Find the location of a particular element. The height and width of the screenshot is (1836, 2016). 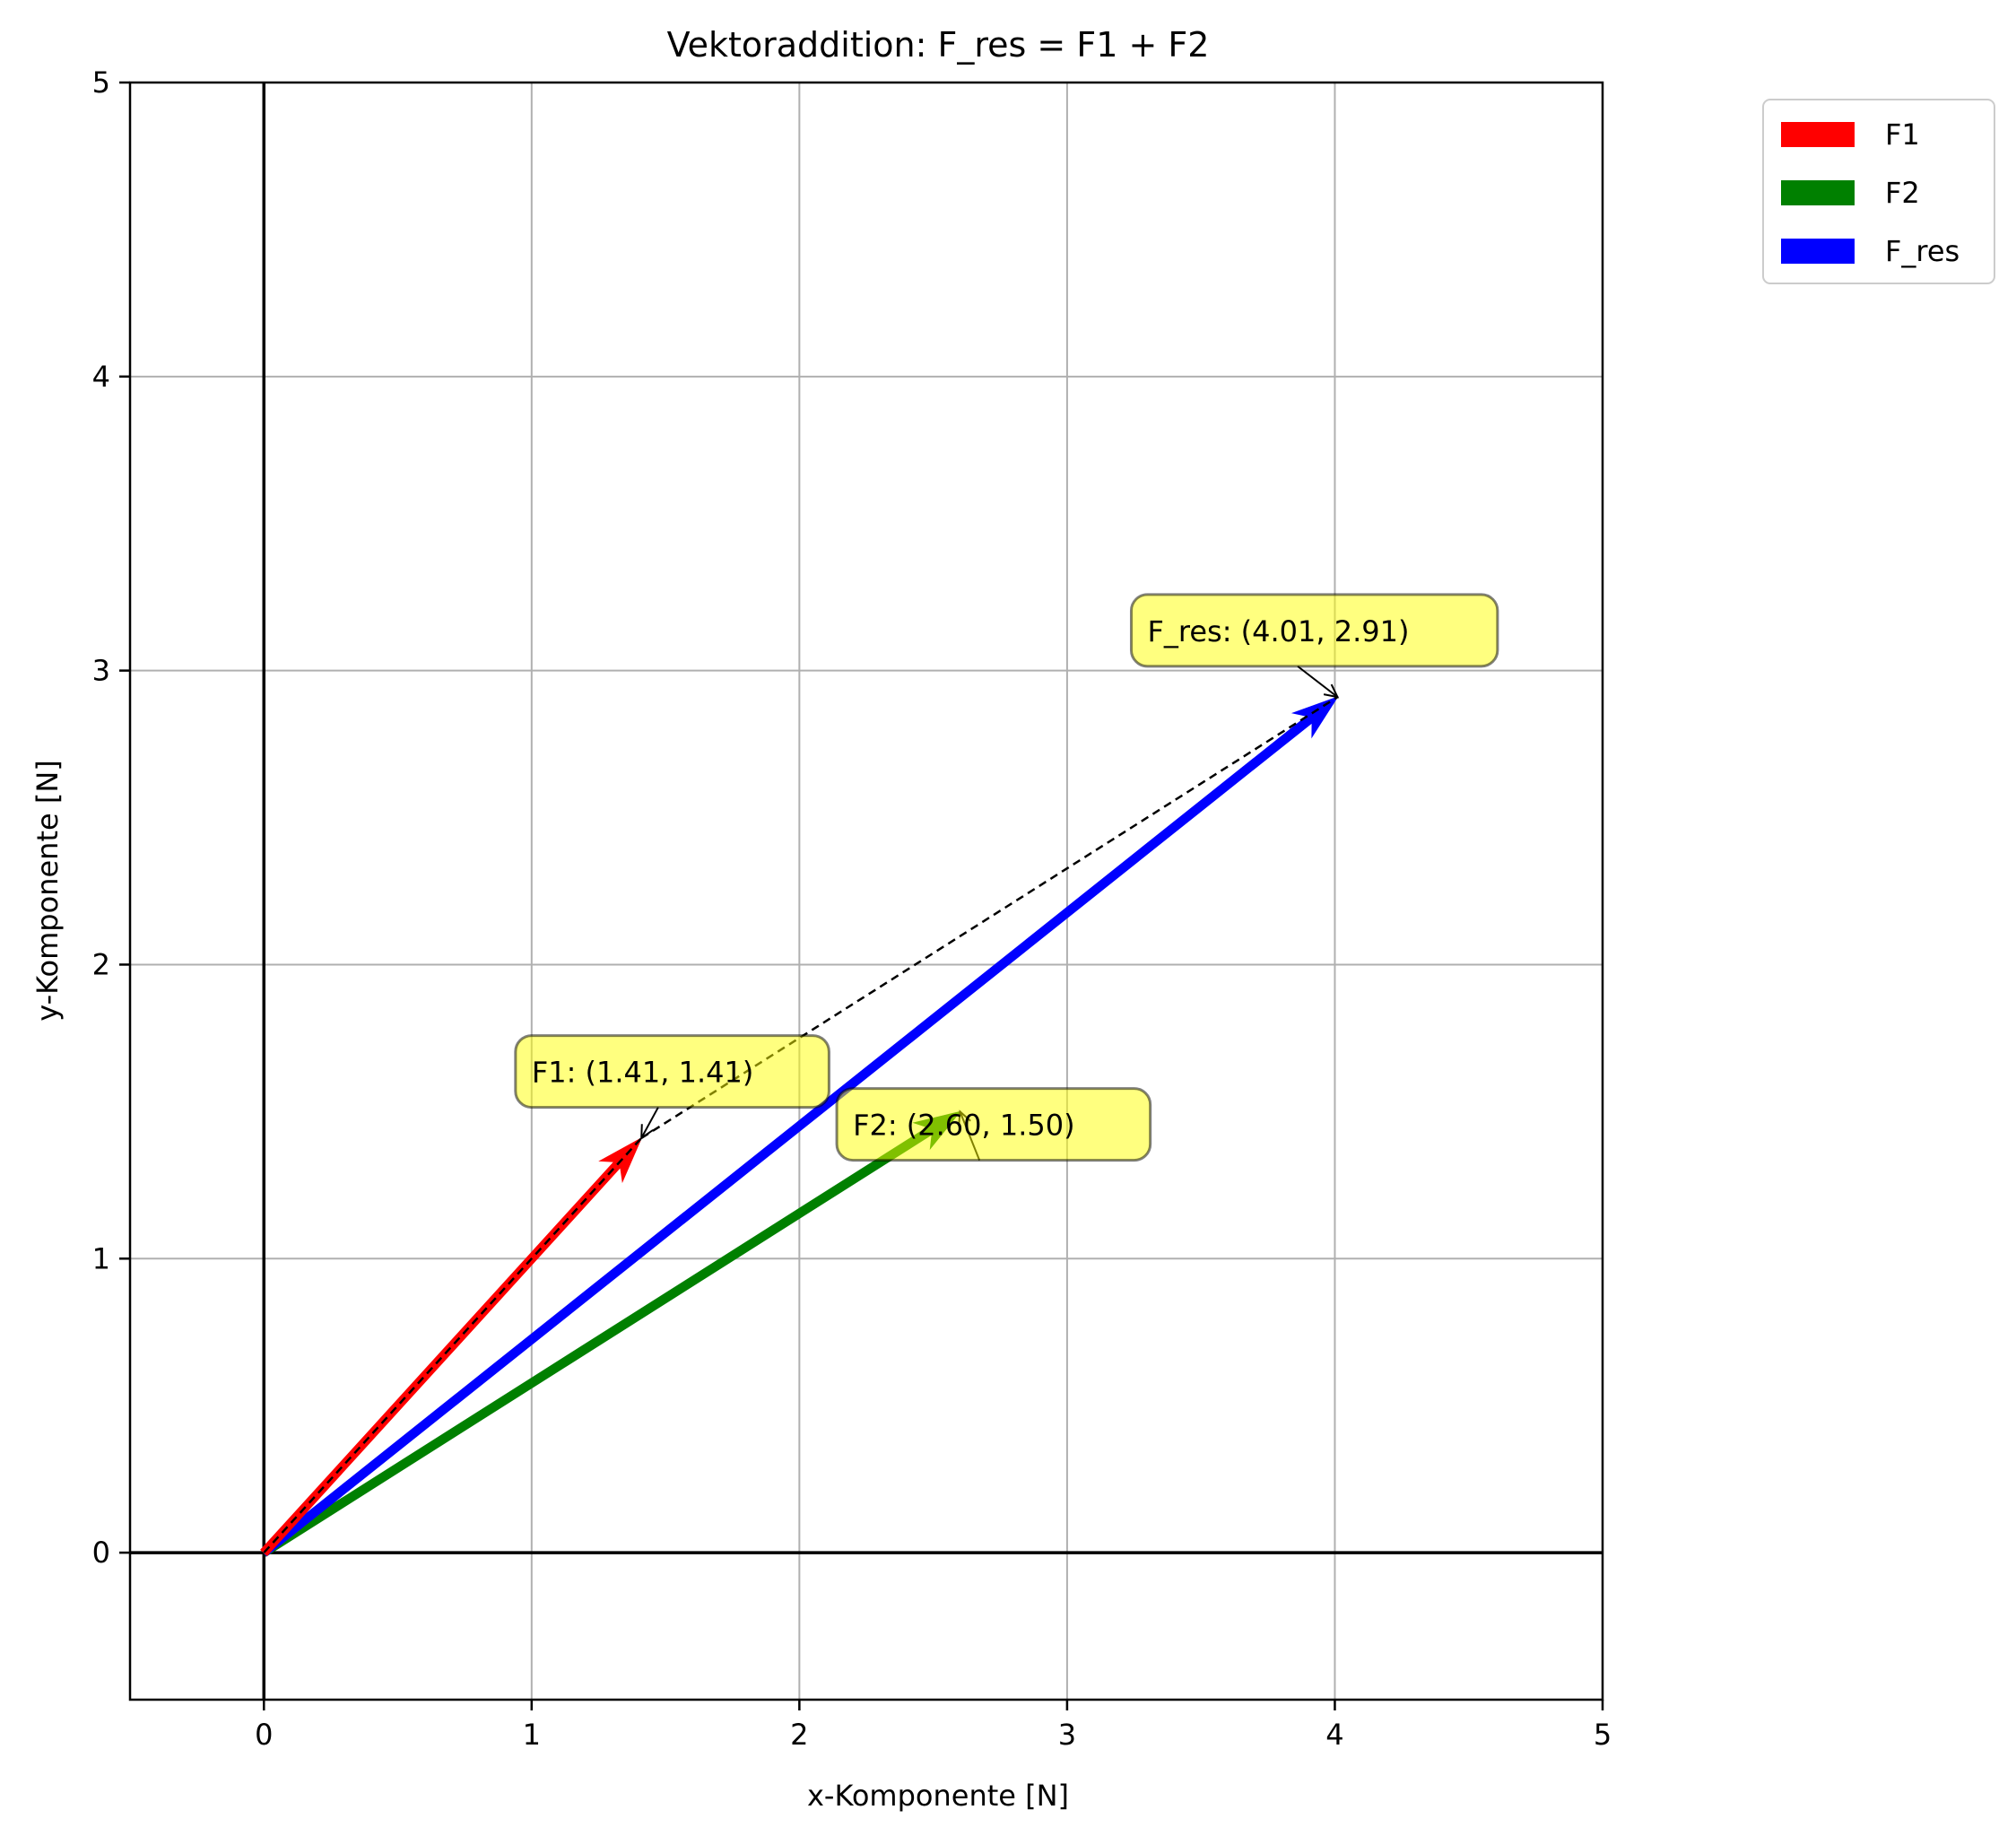

legend-swatch-f2 is located at coordinates (1818, 192).